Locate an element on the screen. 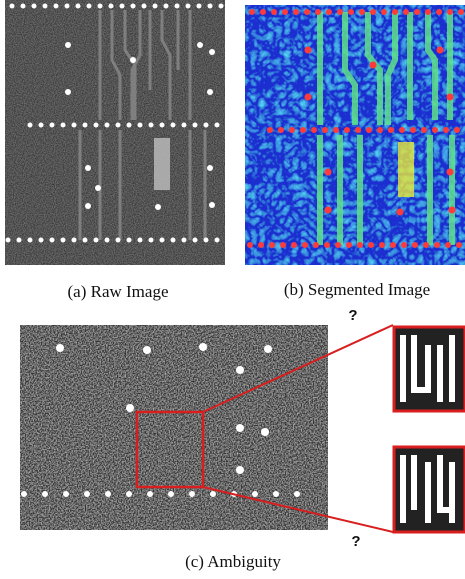 Image resolution: width=465 pixels, height=579 pixels. segmented-traces is located at coordinates (386, 128).